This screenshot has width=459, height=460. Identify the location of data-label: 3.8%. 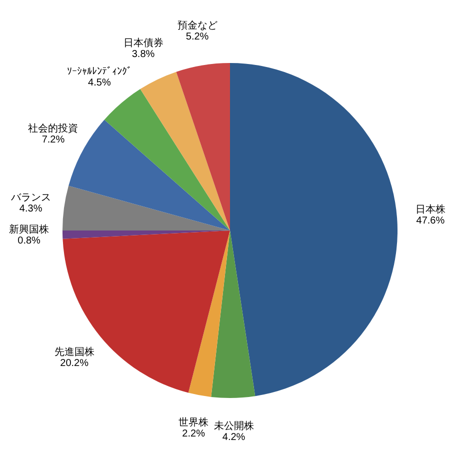
(143, 54).